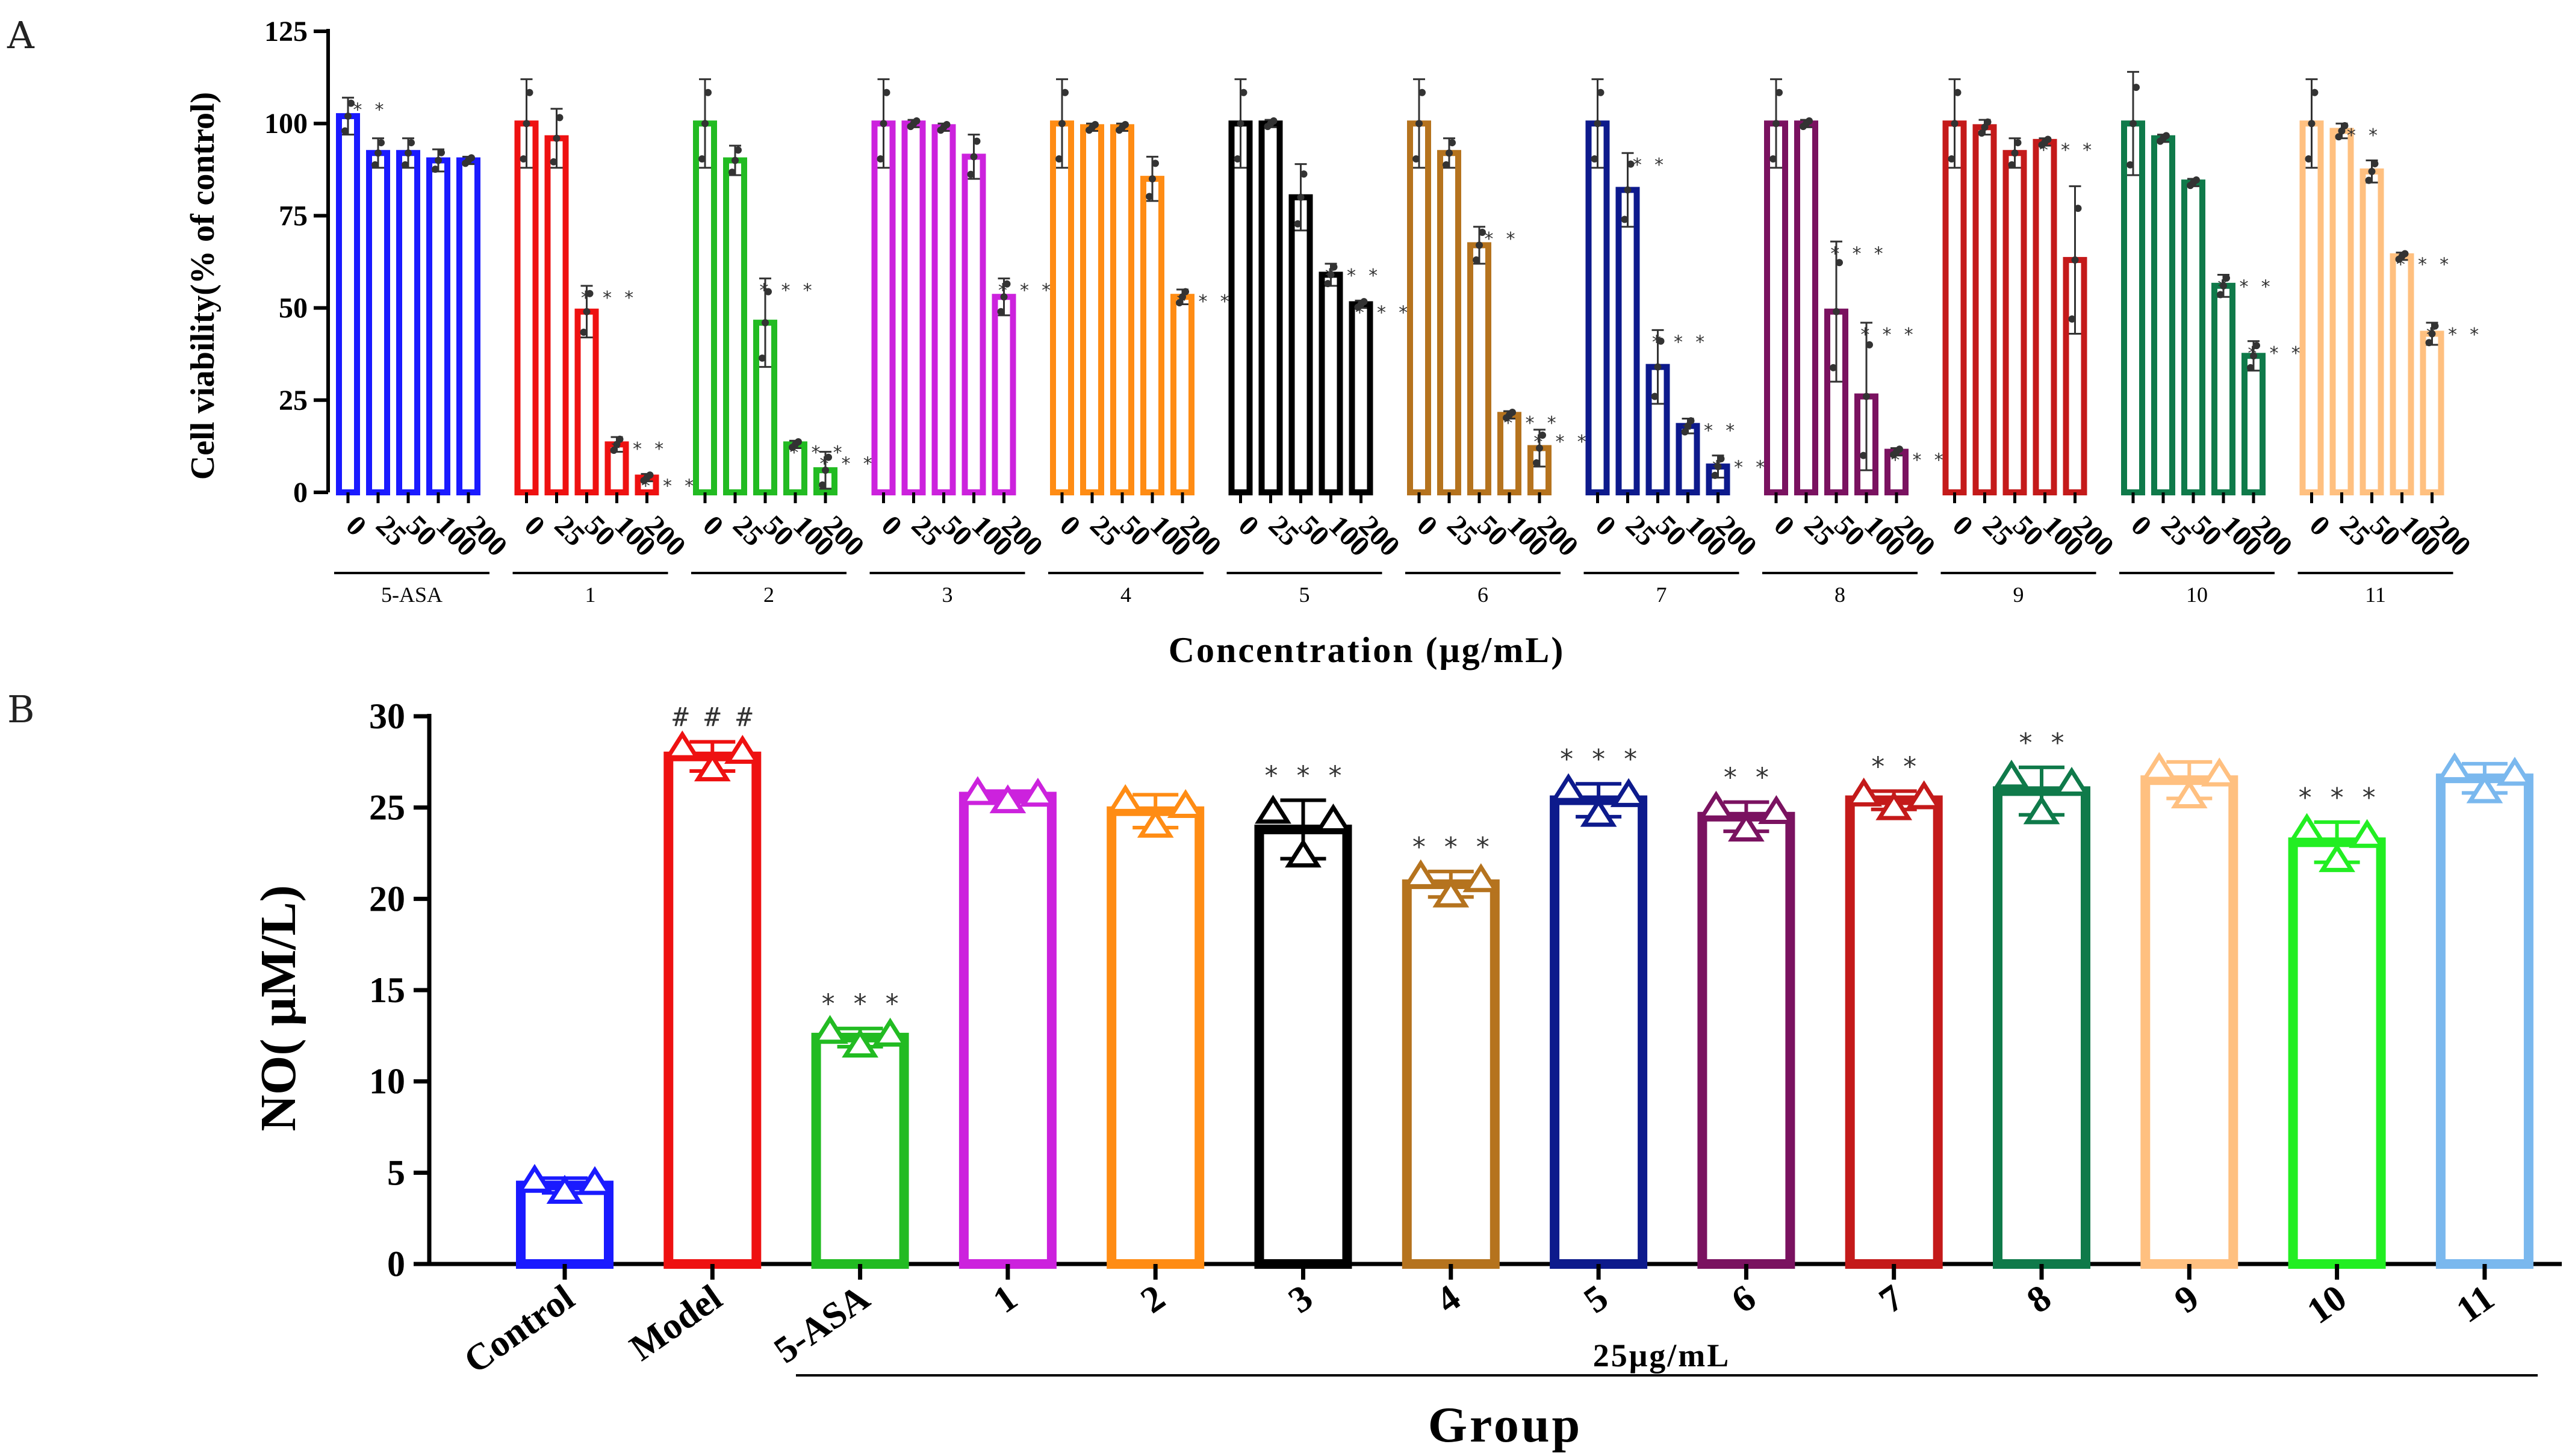 Image resolution: width=2566 pixels, height=1456 pixels. Describe the element at coordinates (387, 716) in the screenshot. I see `panel-b-y-tick-label: 30` at that location.